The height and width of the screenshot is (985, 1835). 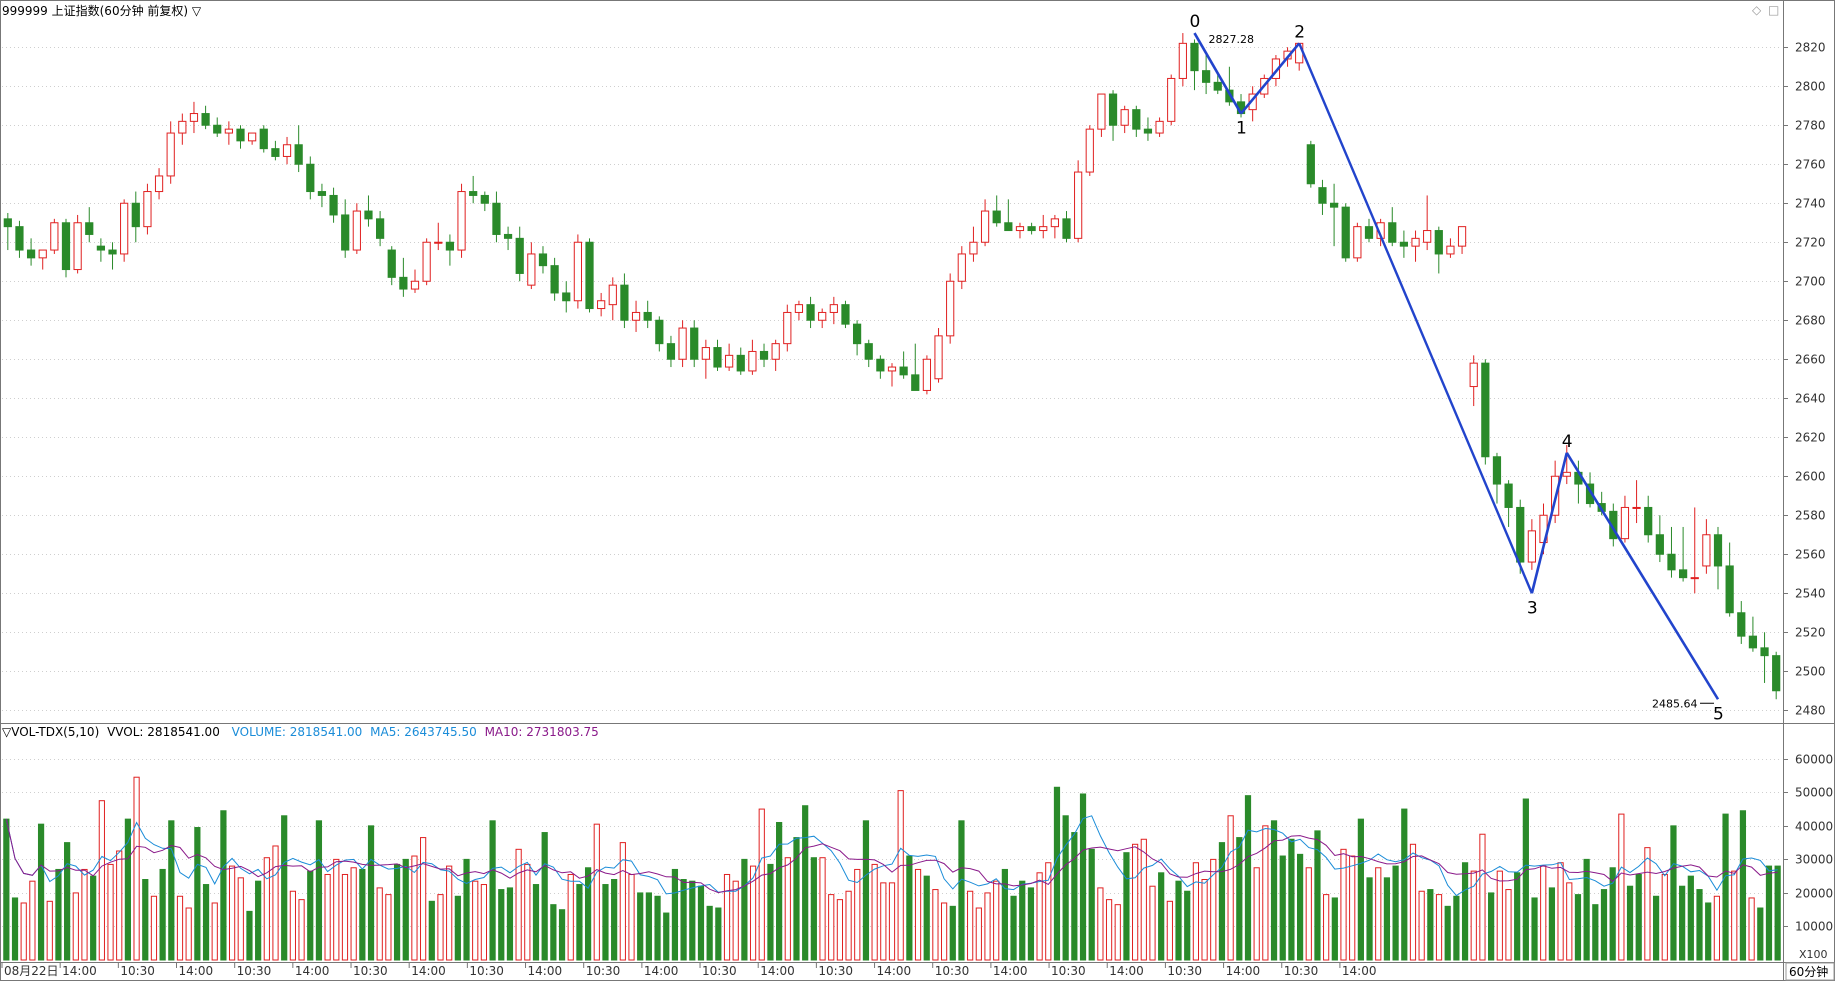 I want to click on restore-window-icon: ◇, so click(x=1757, y=10).